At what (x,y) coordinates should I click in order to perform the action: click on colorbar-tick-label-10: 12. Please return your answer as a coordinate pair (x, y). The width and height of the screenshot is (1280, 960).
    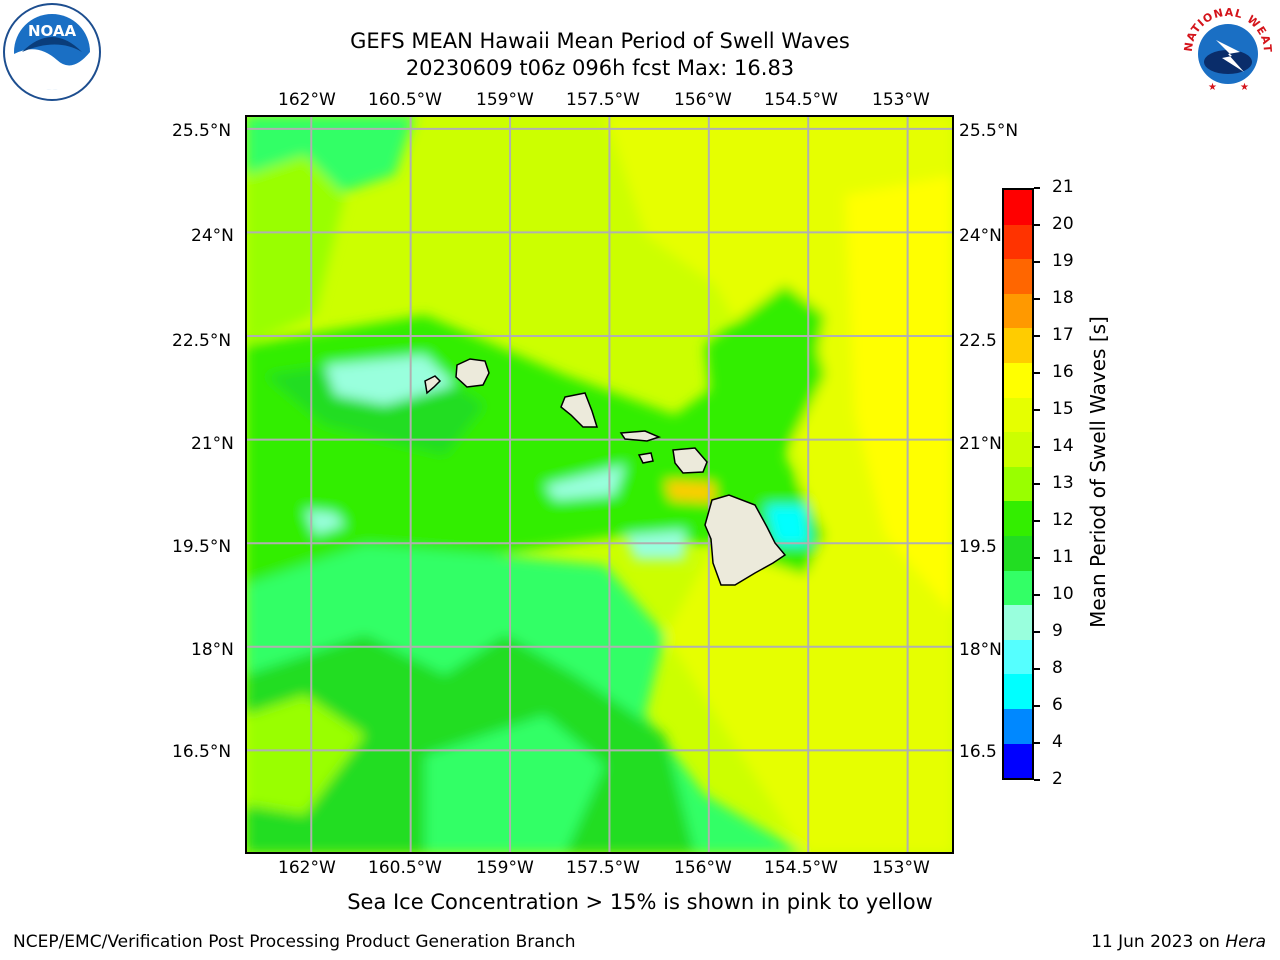
    Looking at the image, I should click on (1063, 520).